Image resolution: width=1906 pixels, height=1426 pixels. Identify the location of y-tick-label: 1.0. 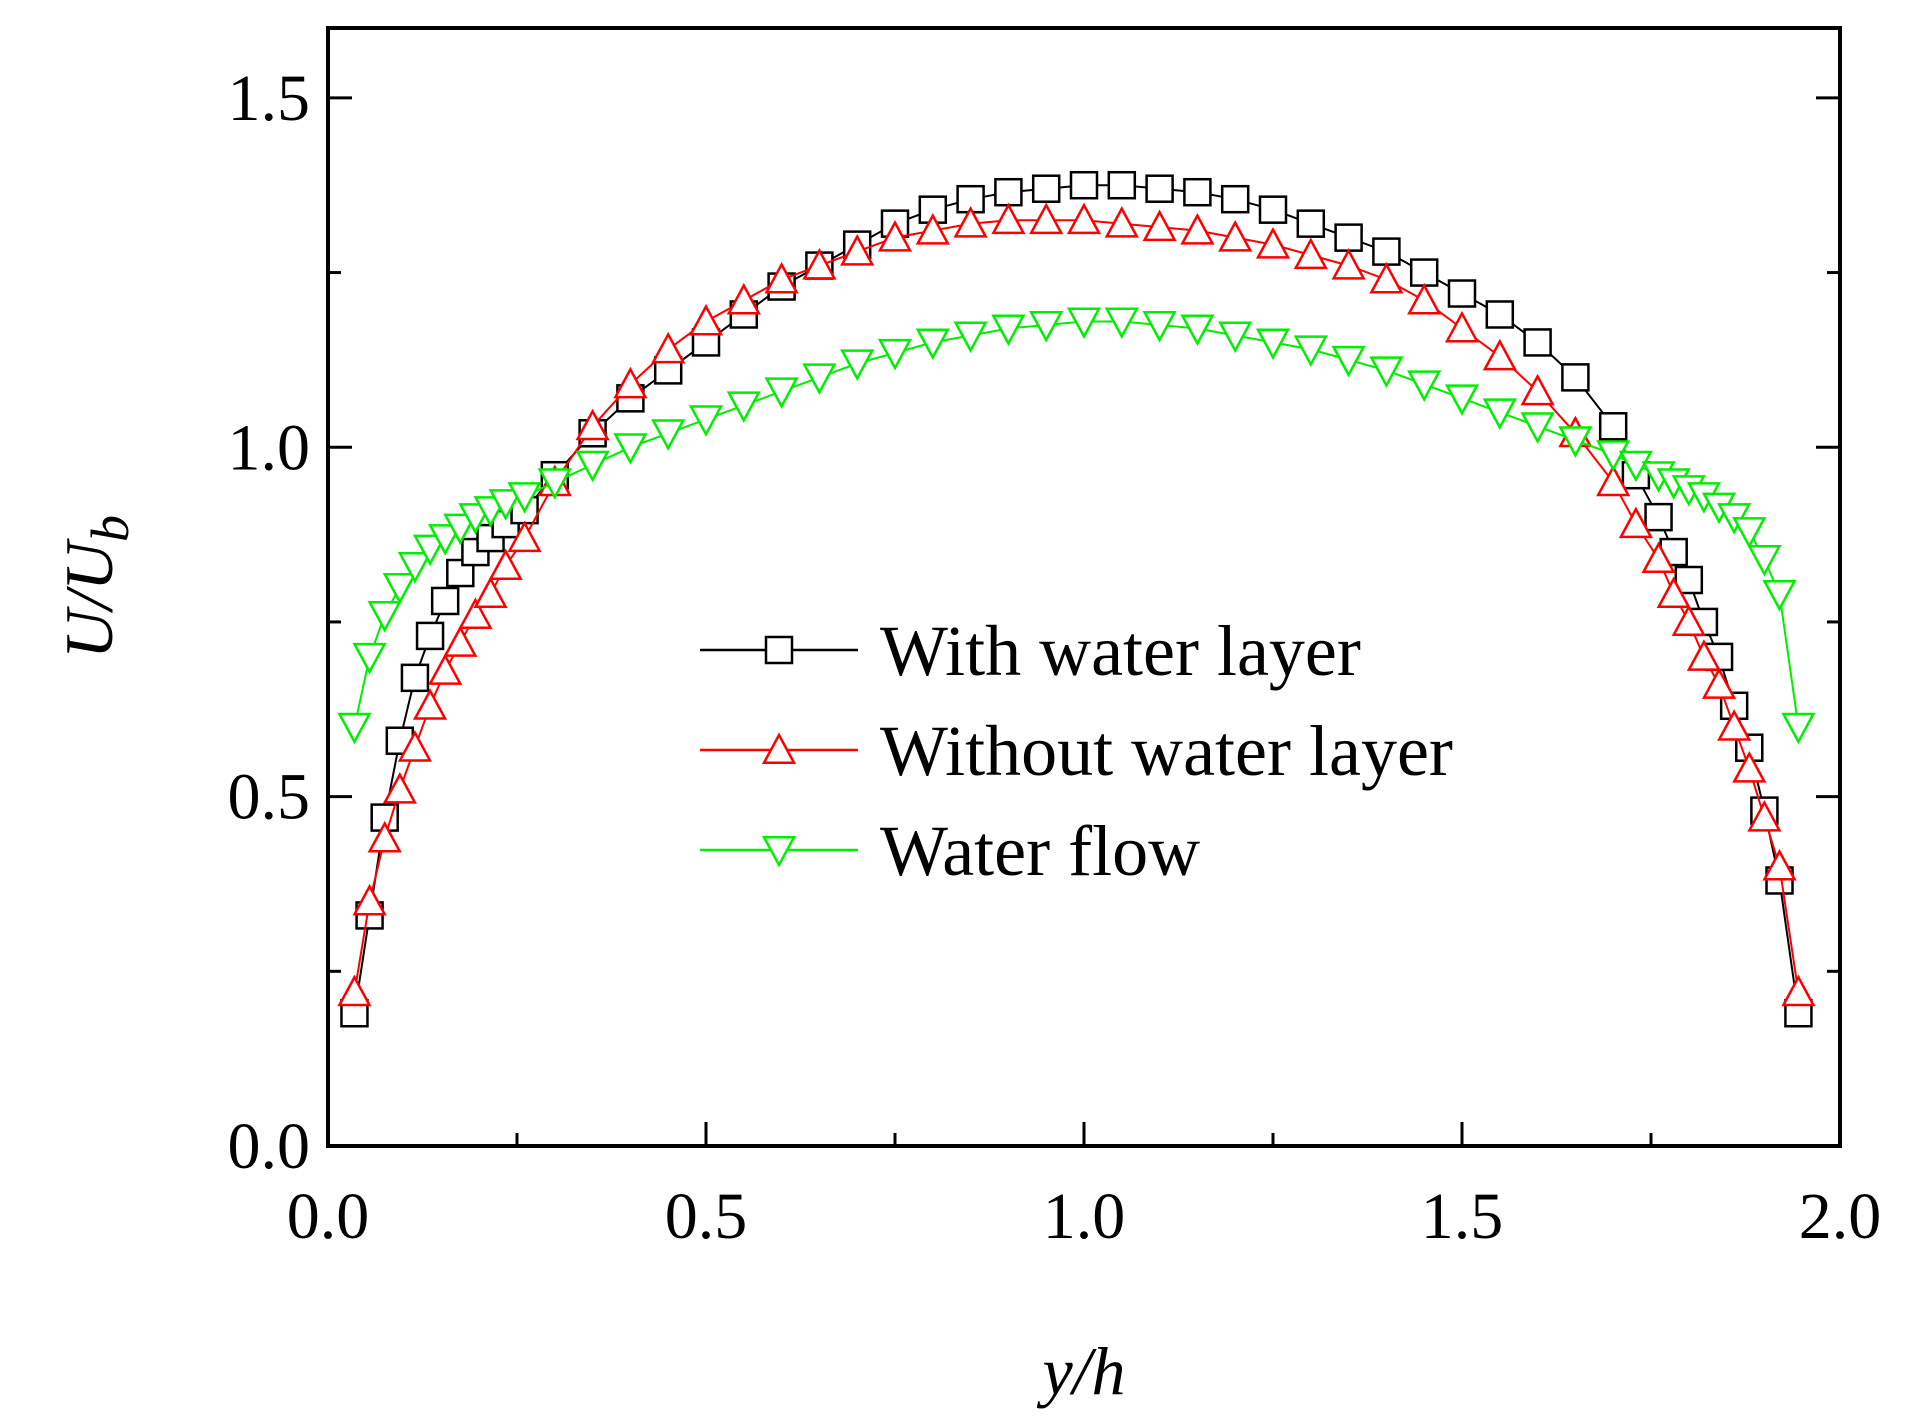
(269, 447).